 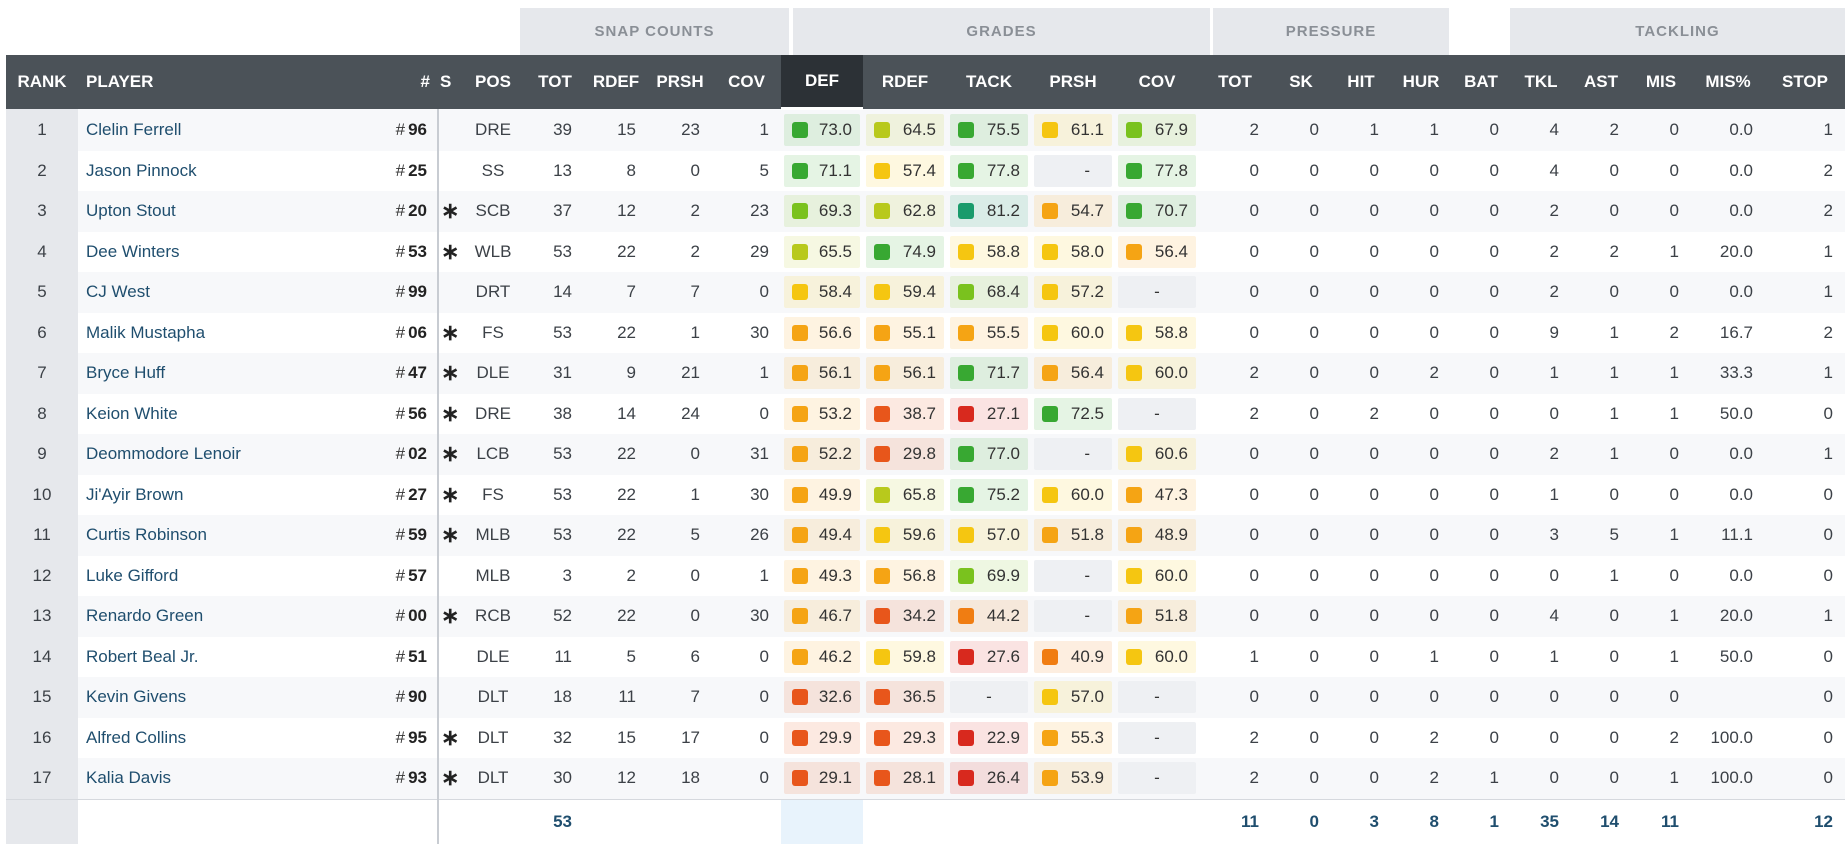 I want to click on stat-ast-cell: 1, so click(x=1601, y=413).